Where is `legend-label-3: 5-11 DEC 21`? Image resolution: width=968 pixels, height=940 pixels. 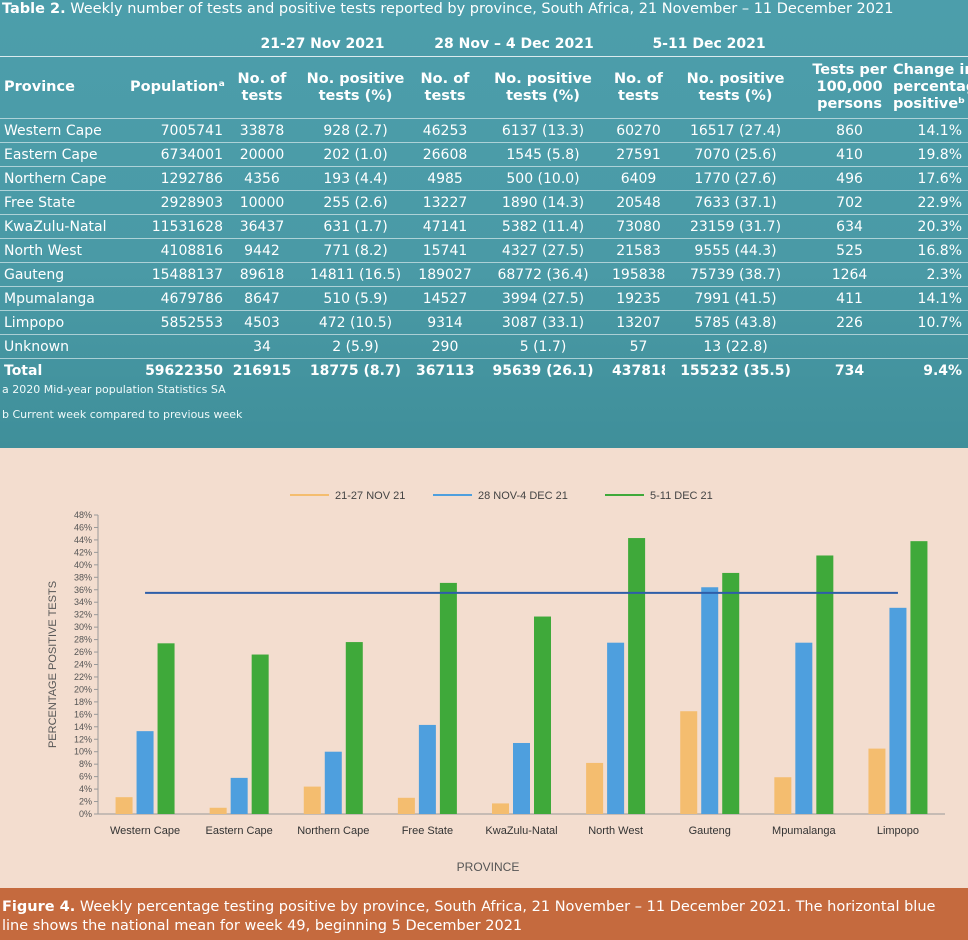
legend-label-3: 5-11 DEC 21 is located at coordinates (681, 496).